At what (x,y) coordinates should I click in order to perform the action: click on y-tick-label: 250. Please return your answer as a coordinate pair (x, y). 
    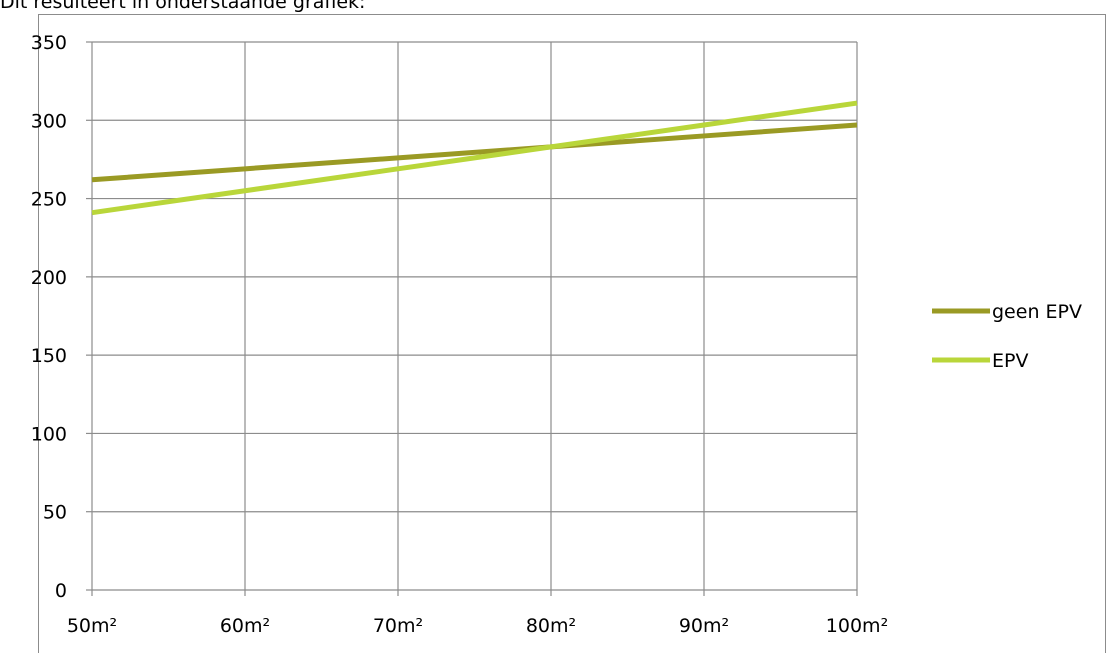
    Looking at the image, I should click on (49, 200).